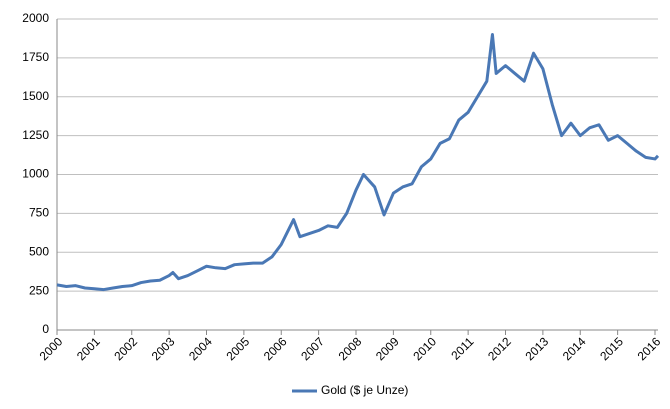  I want to click on y-tick-label: 1250, so click(35, 135).